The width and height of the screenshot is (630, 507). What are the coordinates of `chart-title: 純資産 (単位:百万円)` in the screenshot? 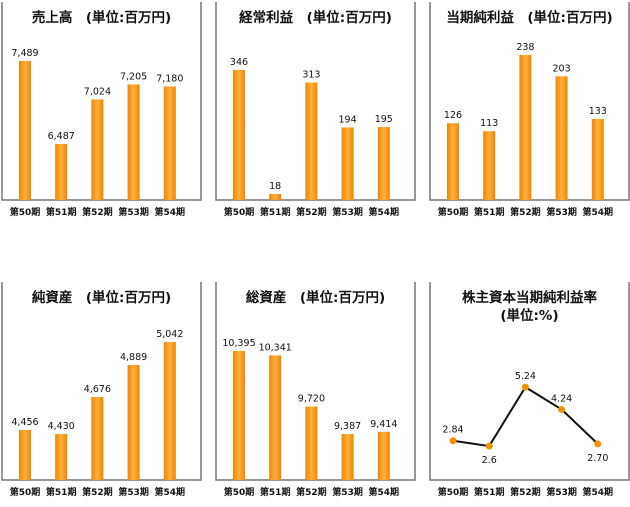 It's located at (101, 297).